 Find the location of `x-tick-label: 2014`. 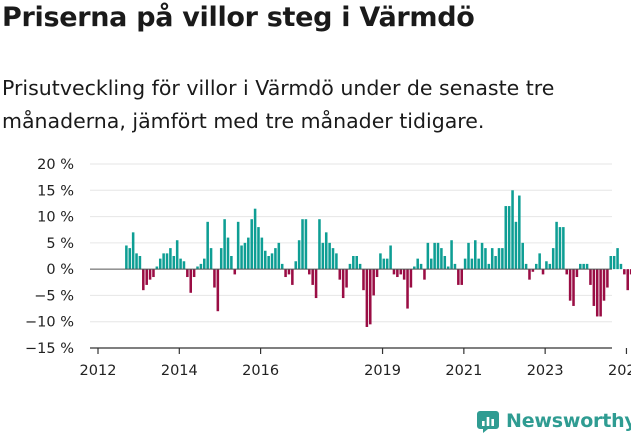

x-tick-label: 2014 is located at coordinates (179, 371).